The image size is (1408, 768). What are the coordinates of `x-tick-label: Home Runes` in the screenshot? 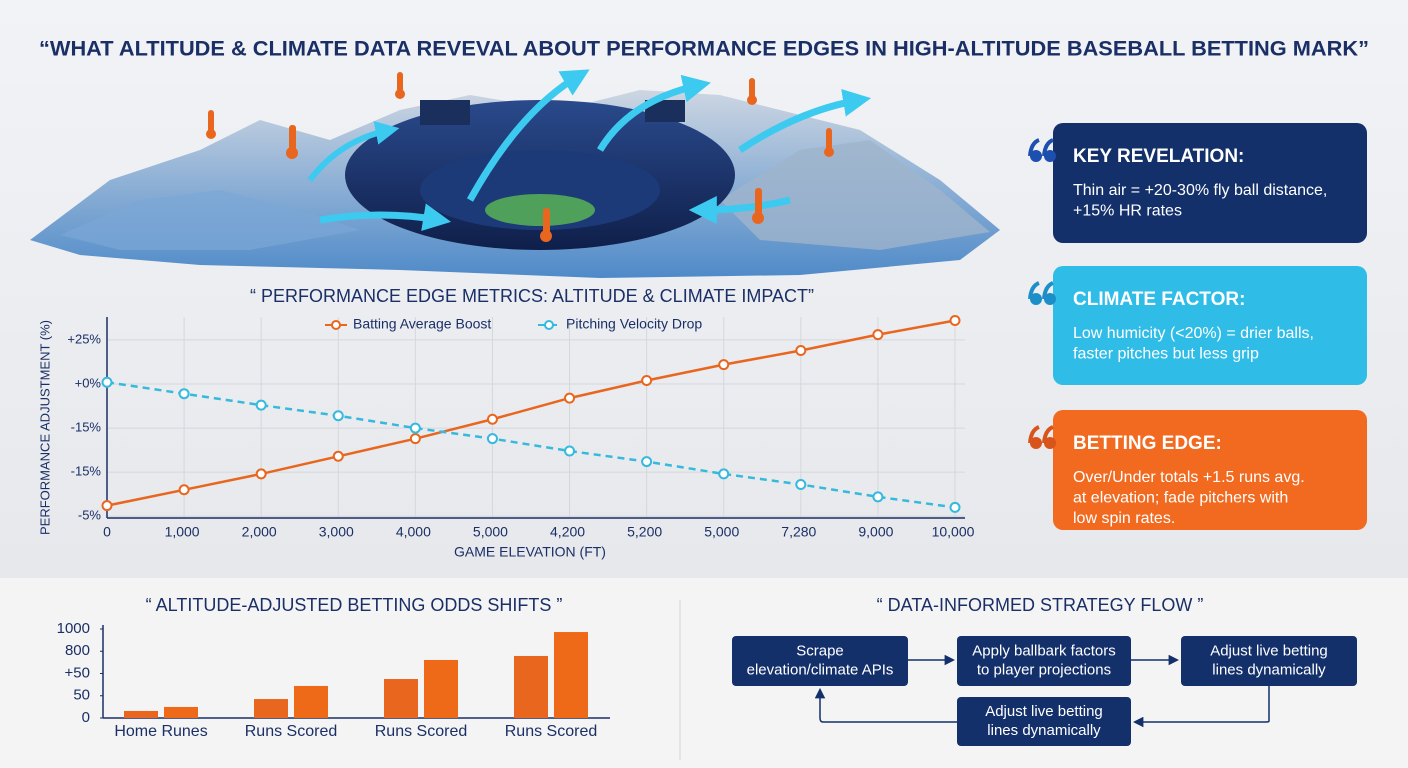 It's located at (160, 731).